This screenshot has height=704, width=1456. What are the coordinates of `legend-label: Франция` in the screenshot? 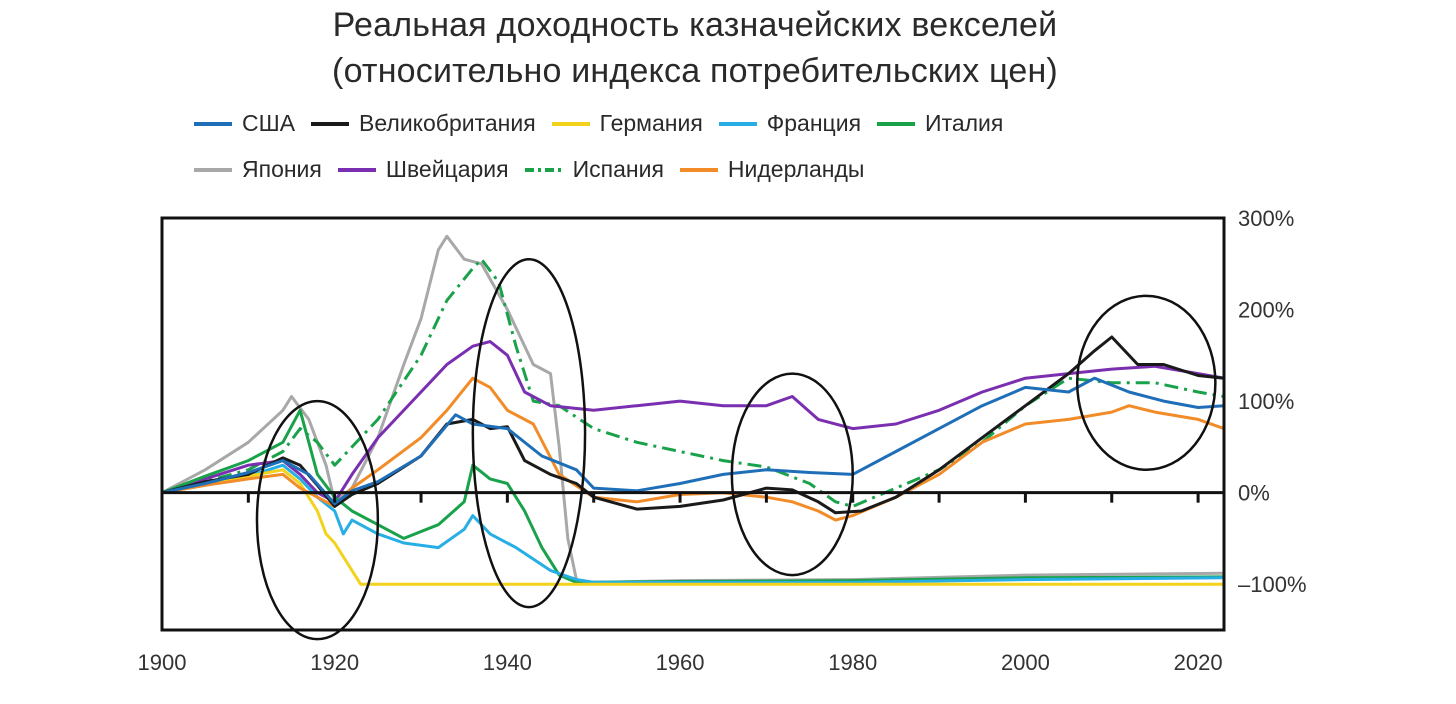 It's located at (814, 123).